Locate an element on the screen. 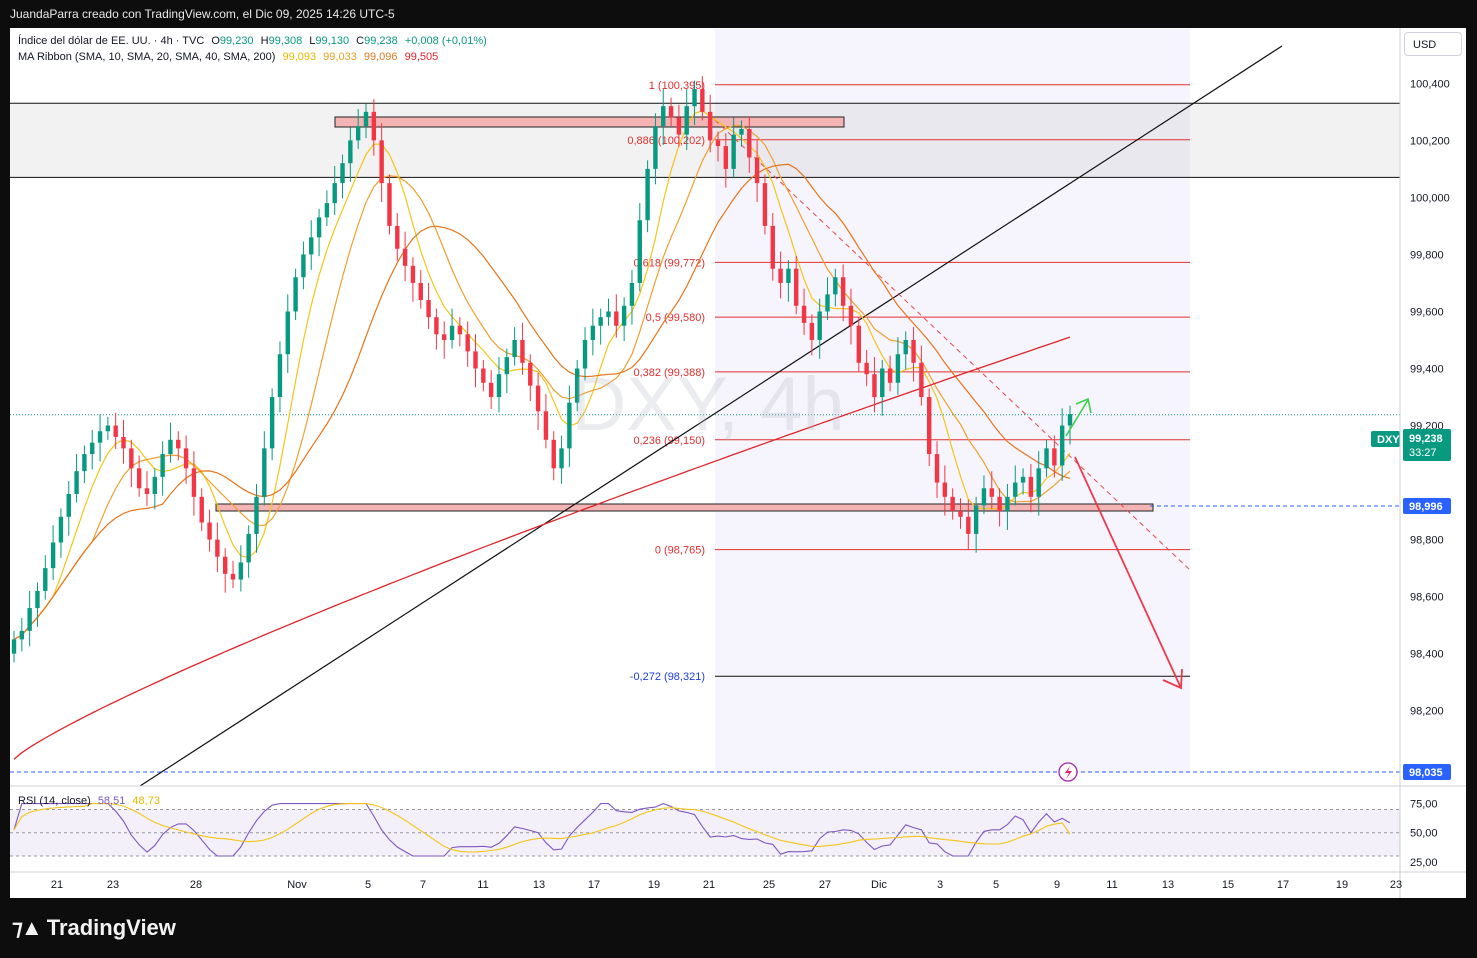 This screenshot has width=1477, height=958. tradingview-logo: ⁊▲ TradingView is located at coordinates (94, 928).